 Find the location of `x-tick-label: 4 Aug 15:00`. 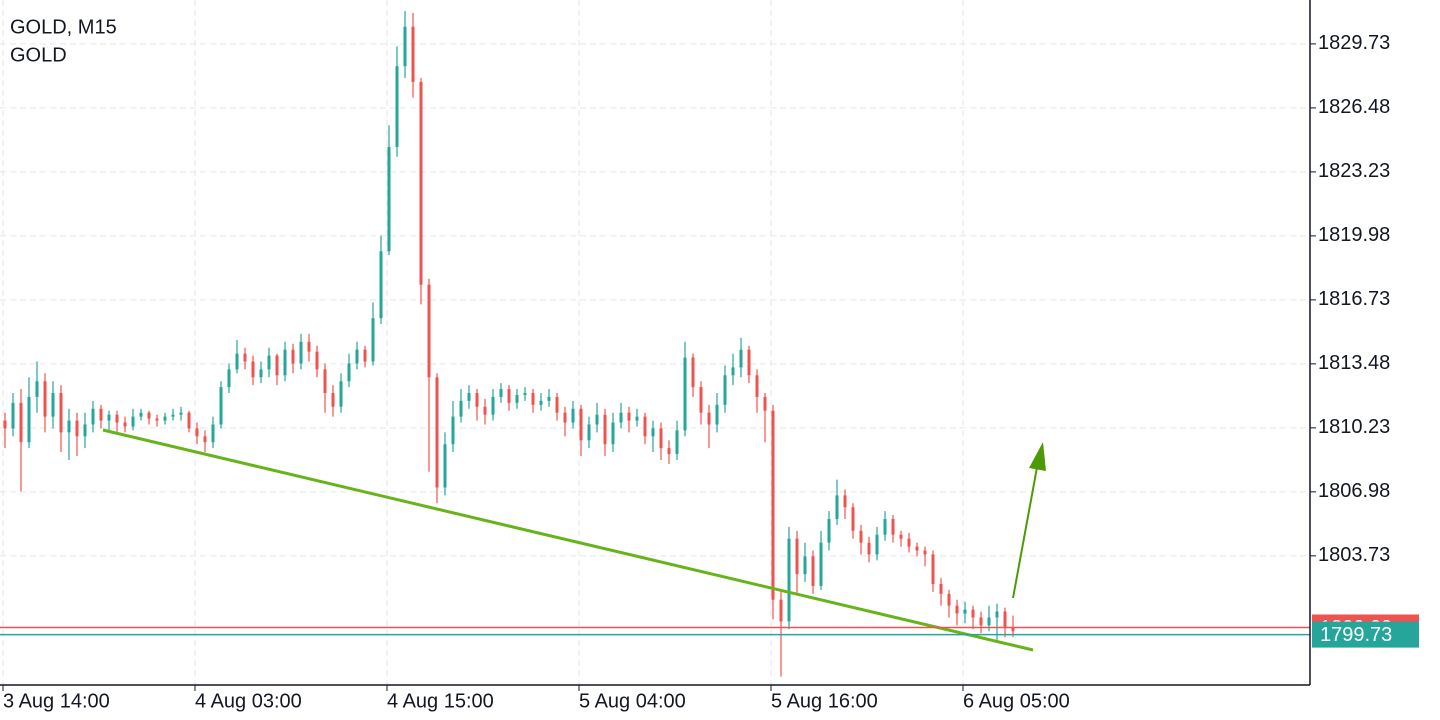

x-tick-label: 4 Aug 15:00 is located at coordinates (440, 701).